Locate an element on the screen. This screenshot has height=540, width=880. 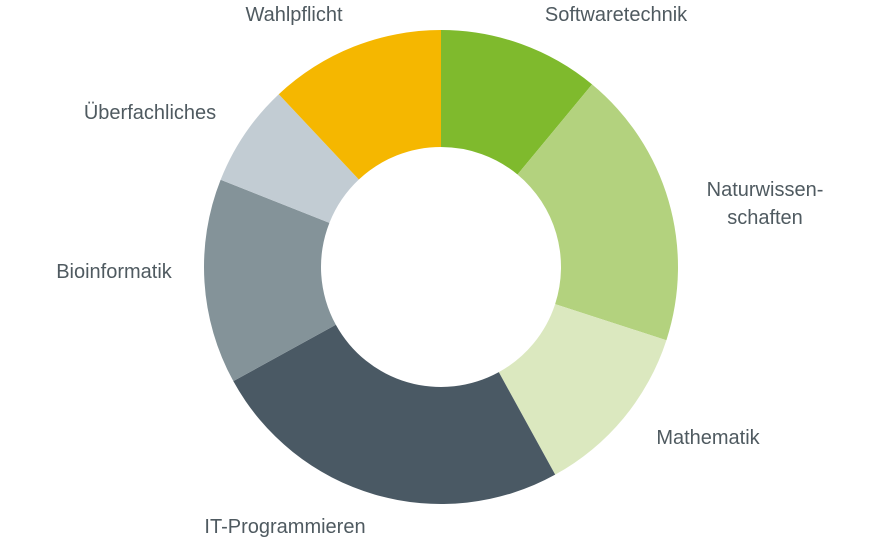
segment-label: Überfachliches is located at coordinates (150, 113).